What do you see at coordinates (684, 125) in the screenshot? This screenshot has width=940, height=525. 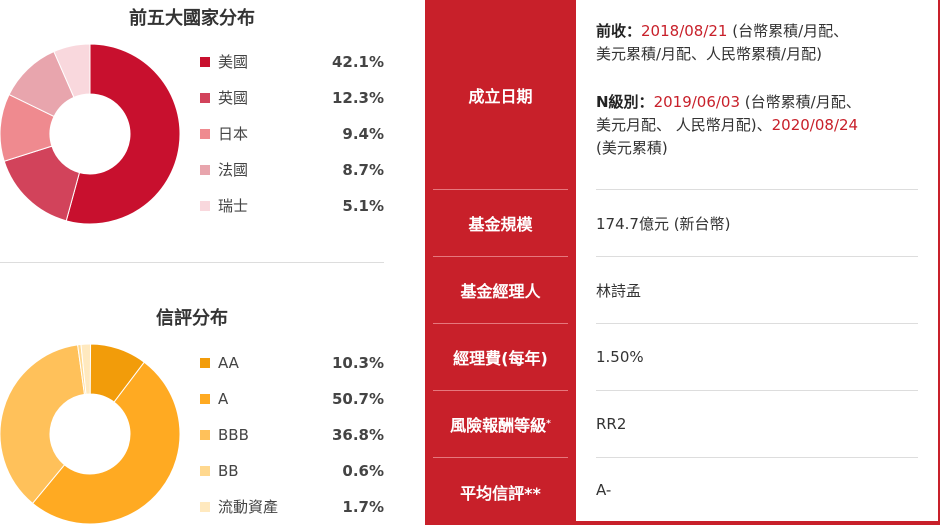 I see `n-class-note: 美元月配、 人民幣月配)、` at bounding box center [684, 125].